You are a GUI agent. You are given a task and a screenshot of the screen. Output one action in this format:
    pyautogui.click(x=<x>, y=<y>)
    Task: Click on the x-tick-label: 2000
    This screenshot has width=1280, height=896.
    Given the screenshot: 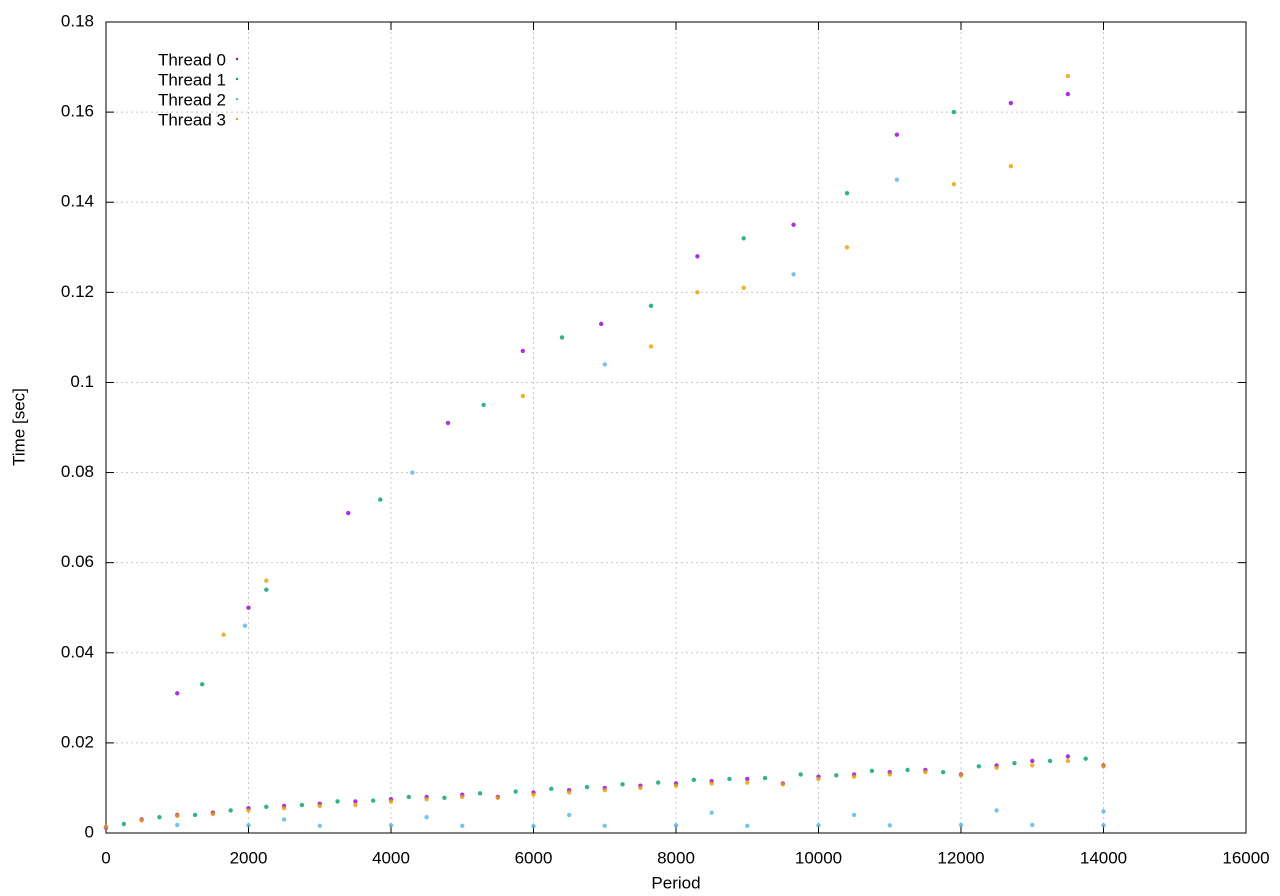 What is the action you would take?
    pyautogui.click(x=249, y=857)
    